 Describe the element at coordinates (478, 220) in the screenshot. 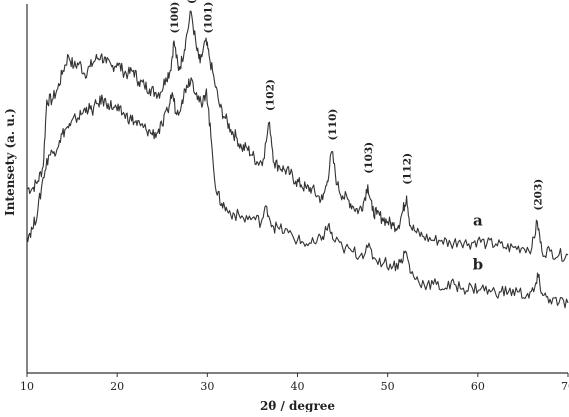

I see `curve-label-a: a` at that location.